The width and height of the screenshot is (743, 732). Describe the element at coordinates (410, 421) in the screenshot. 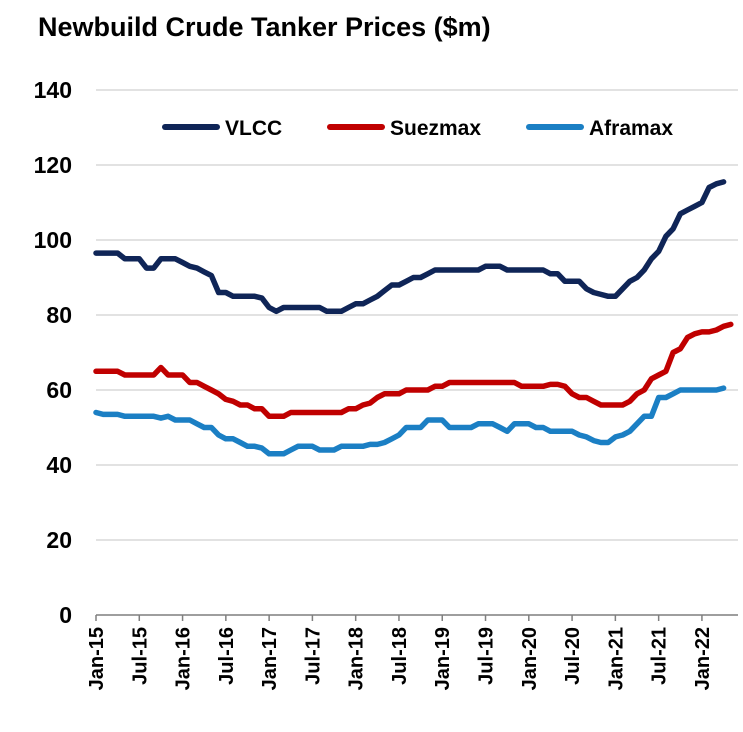

I see `series-line-aframax` at that location.